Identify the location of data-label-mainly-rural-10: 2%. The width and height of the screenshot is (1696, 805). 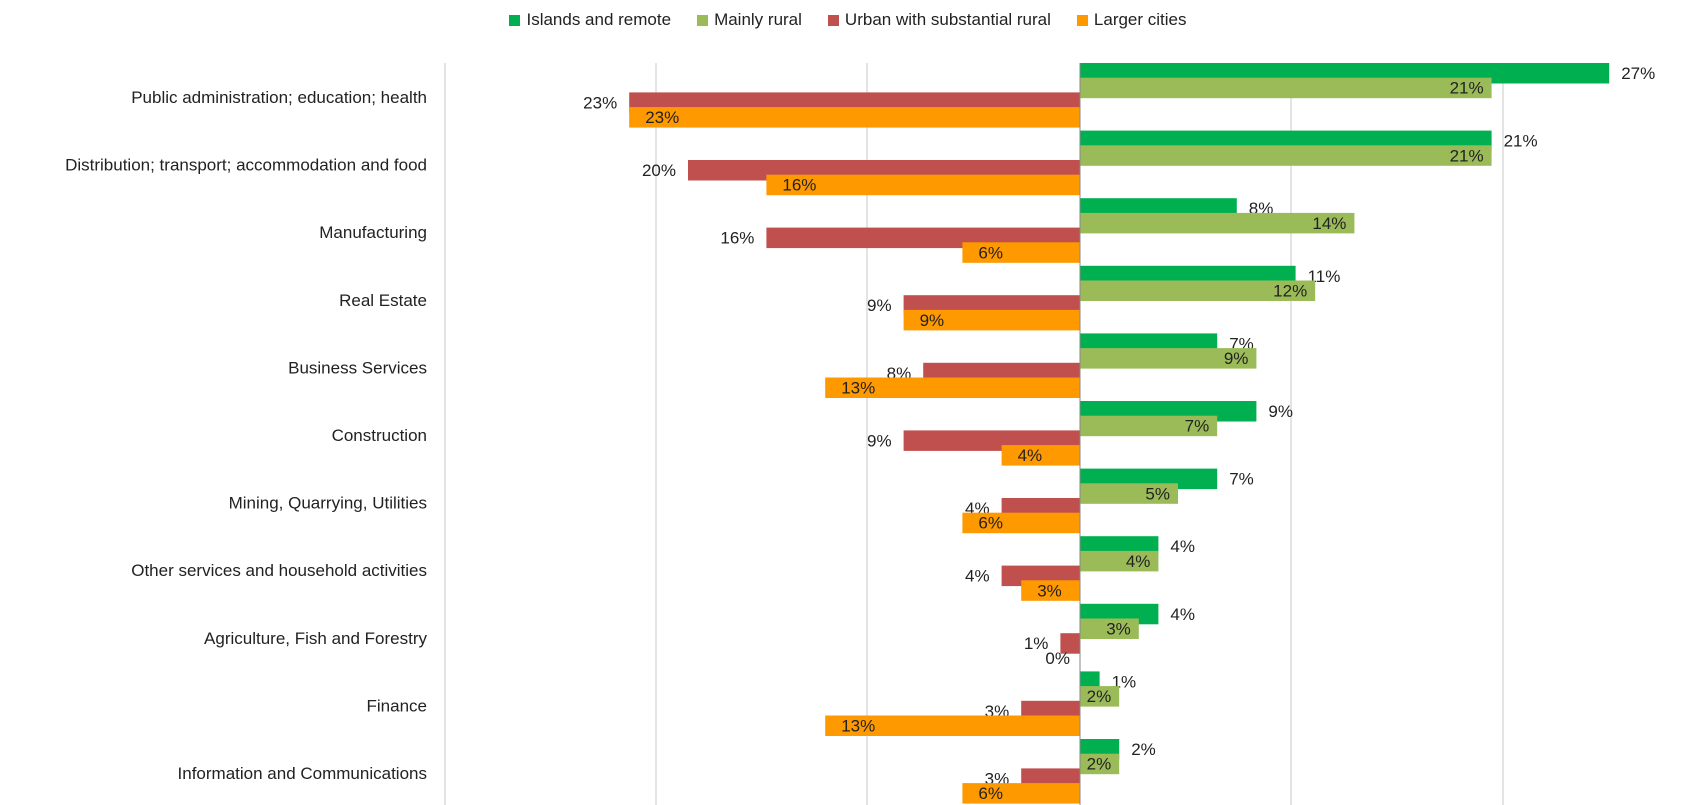
(1099, 764).